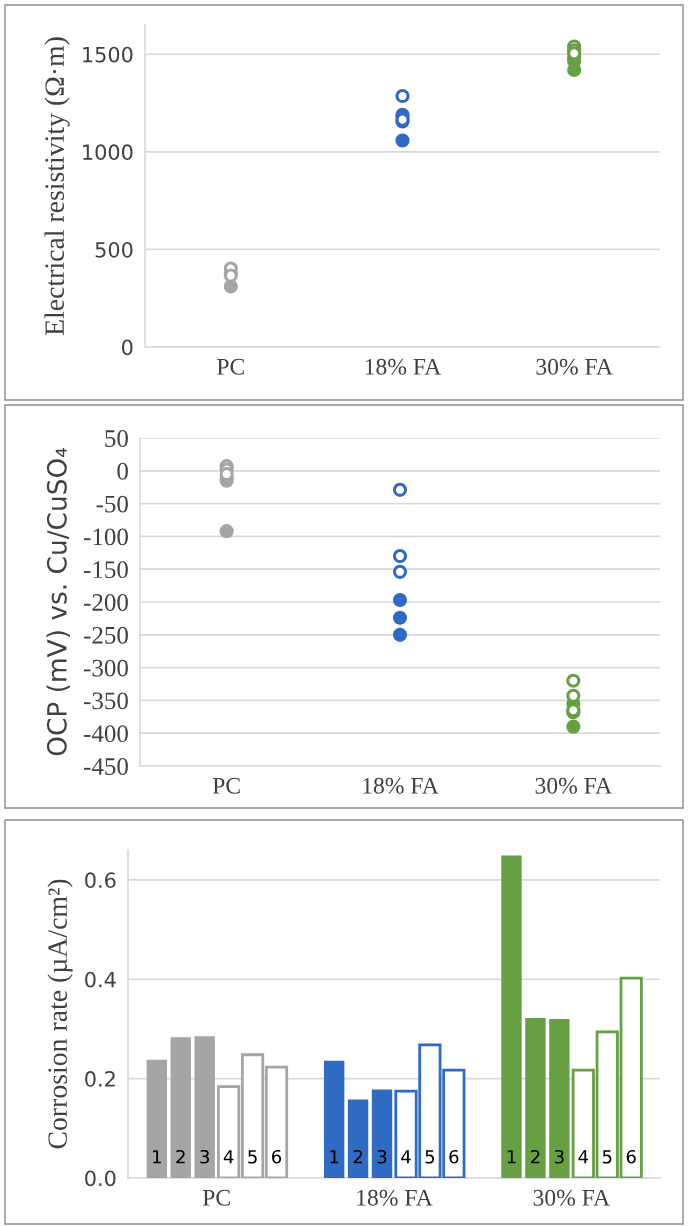 The width and height of the screenshot is (688, 1226). Describe the element at coordinates (607, 1157) in the screenshot. I see `series-label: 5` at that location.